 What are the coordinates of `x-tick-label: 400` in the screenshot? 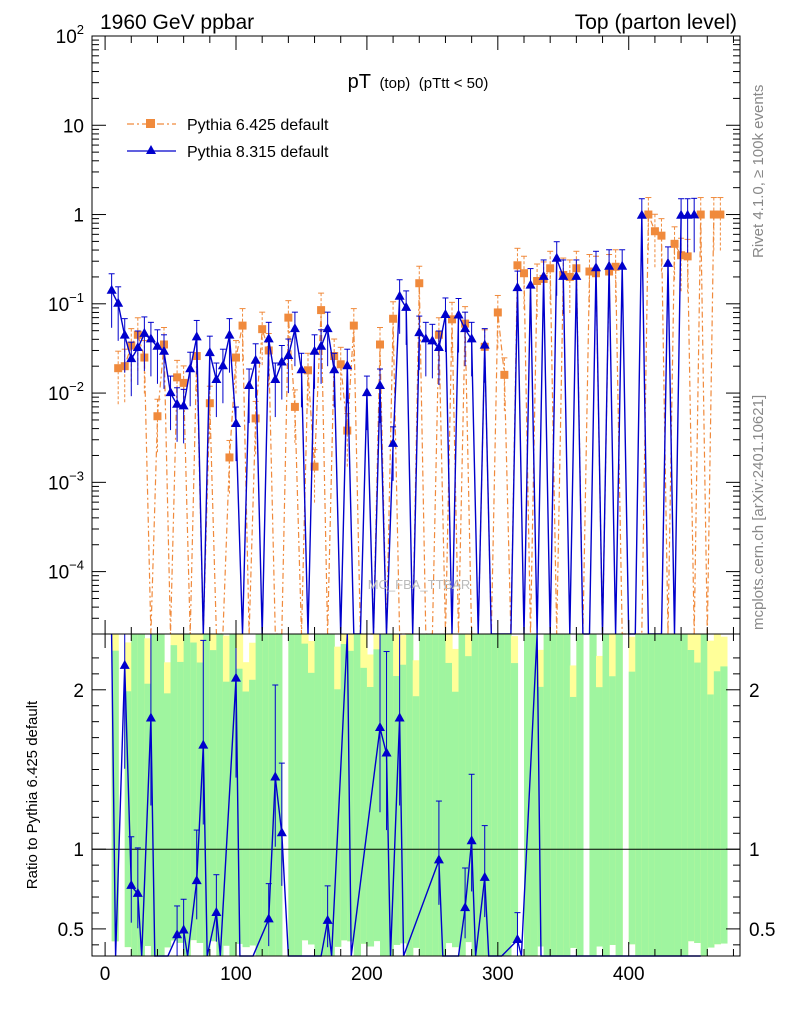 It's located at (629, 974).